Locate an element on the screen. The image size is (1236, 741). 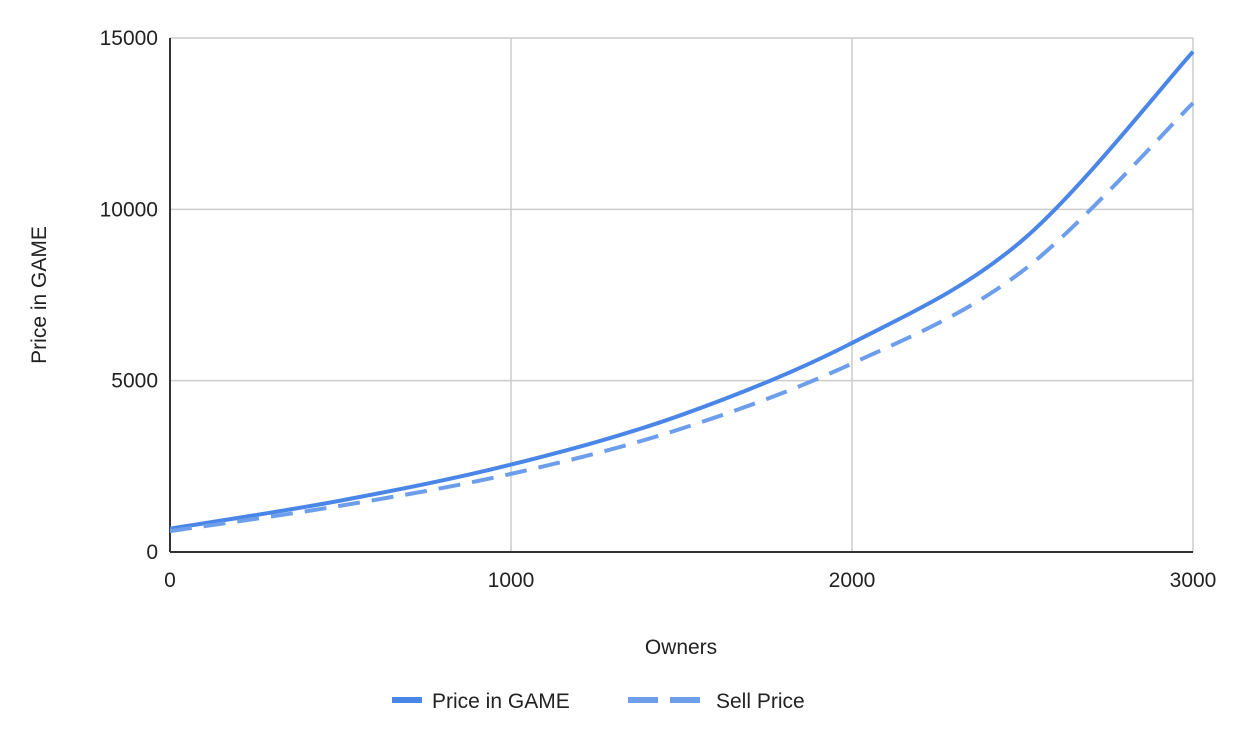
y-tick-label: 10000 is located at coordinates (129, 209).